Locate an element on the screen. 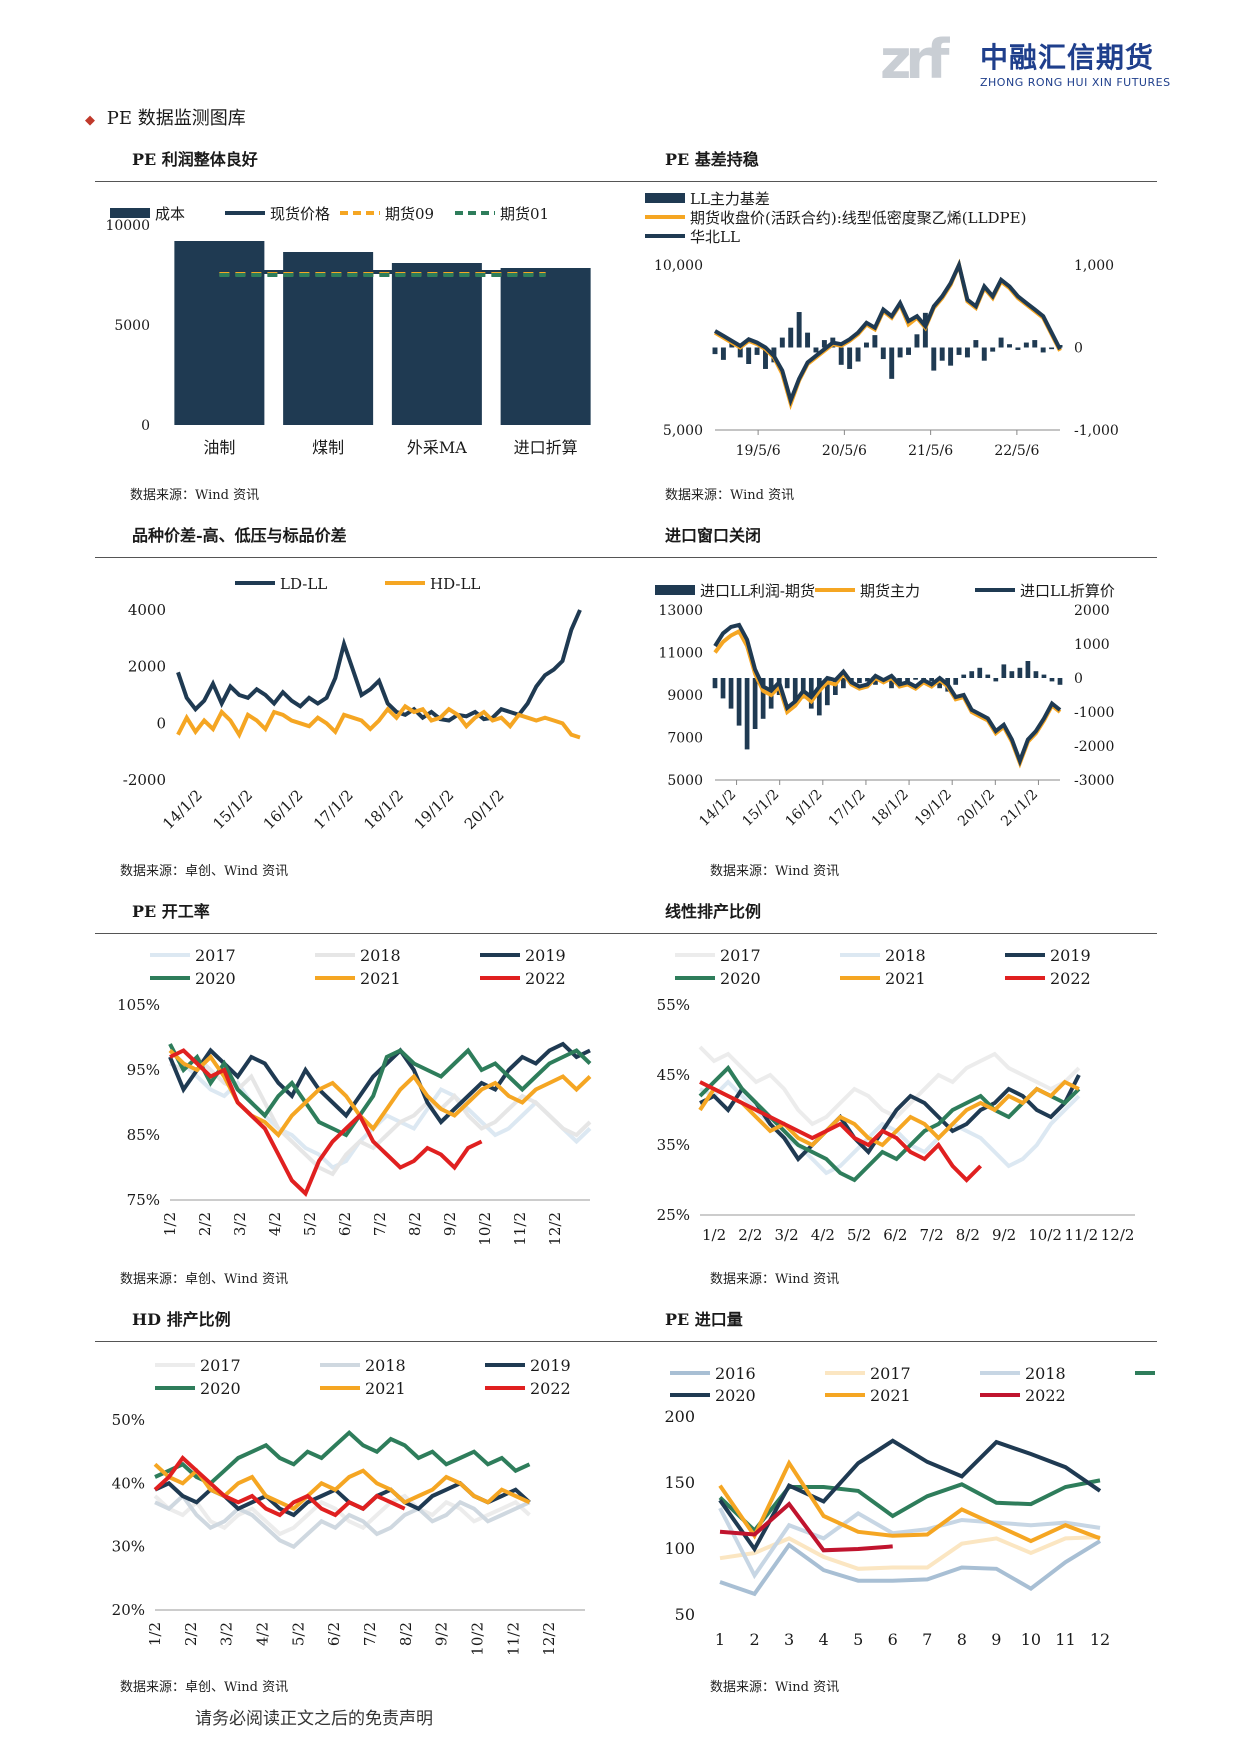  x-tick-label: 22/5/6 is located at coordinates (1016, 451).